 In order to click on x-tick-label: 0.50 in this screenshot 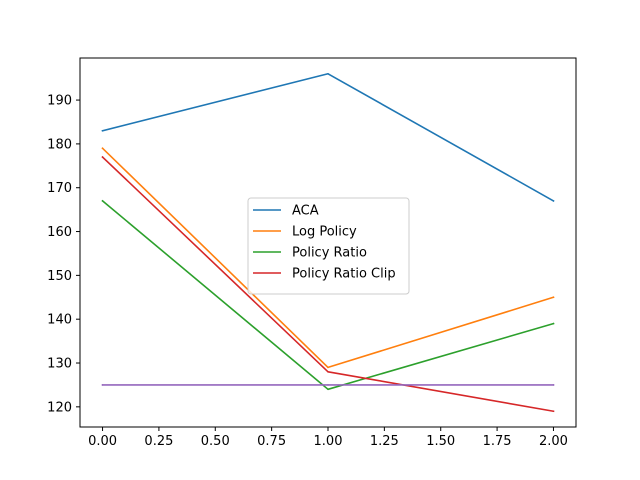, I will do `click(215, 441)`.